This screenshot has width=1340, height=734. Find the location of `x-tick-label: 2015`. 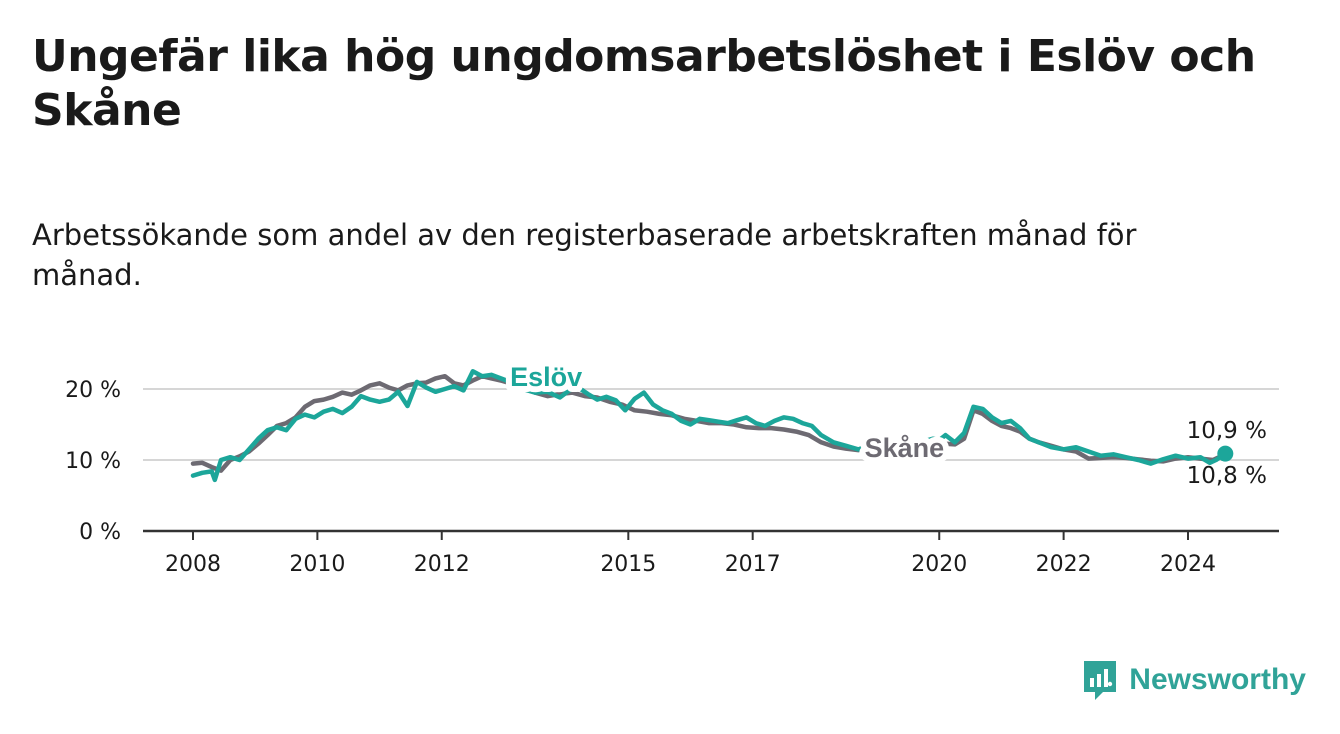

x-tick-label: 2015 is located at coordinates (628, 564).